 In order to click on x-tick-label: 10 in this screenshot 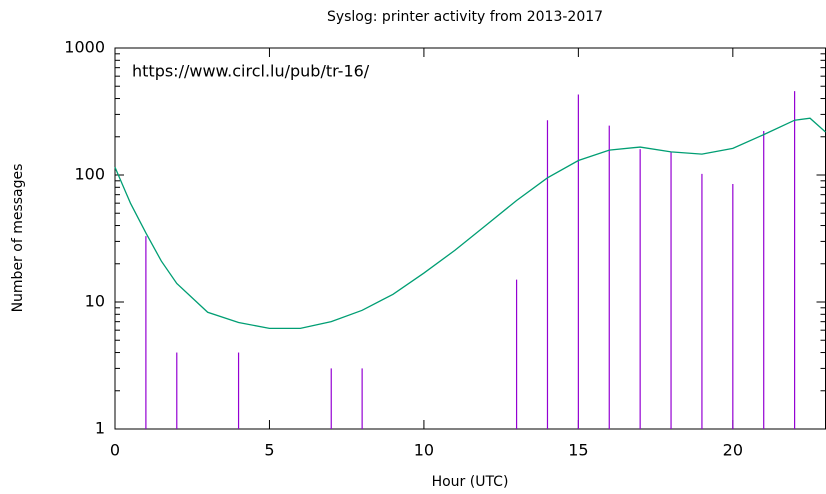, I will do `click(424, 450)`.